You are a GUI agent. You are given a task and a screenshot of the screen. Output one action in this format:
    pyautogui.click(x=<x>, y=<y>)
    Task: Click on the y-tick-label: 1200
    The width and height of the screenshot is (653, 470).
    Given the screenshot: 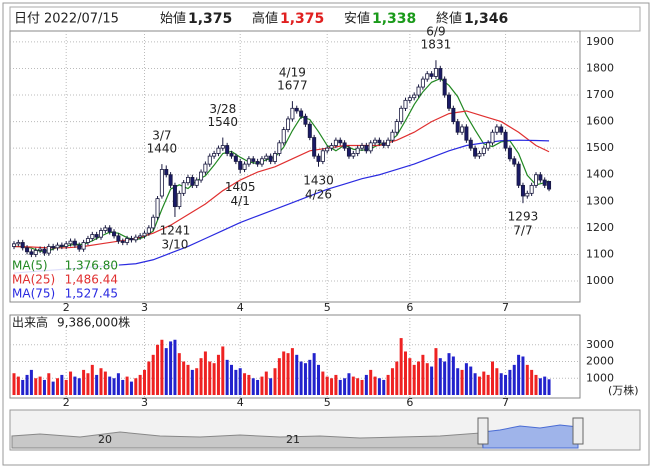 What is the action you would take?
    pyautogui.click(x=600, y=227)
    